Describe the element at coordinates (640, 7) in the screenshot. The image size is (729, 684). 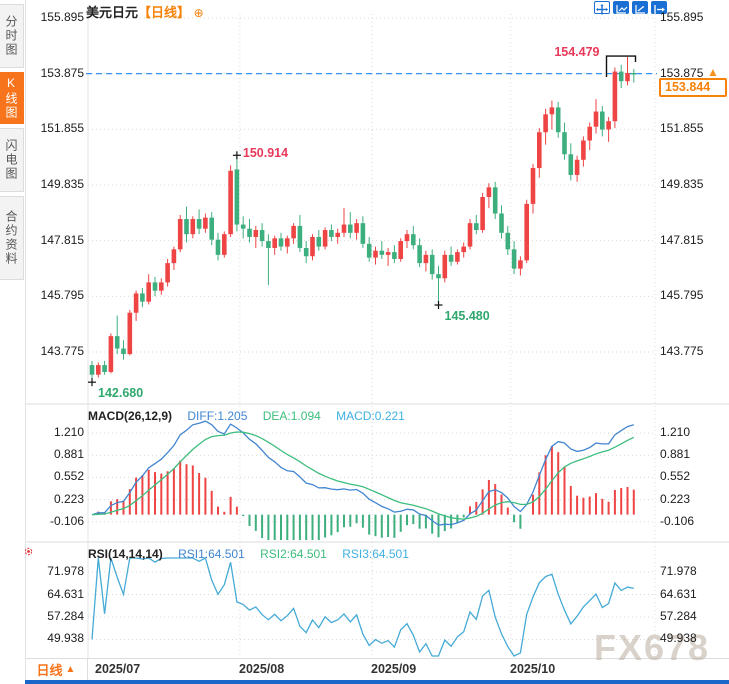
I see `axis-zoom-icon` at that location.